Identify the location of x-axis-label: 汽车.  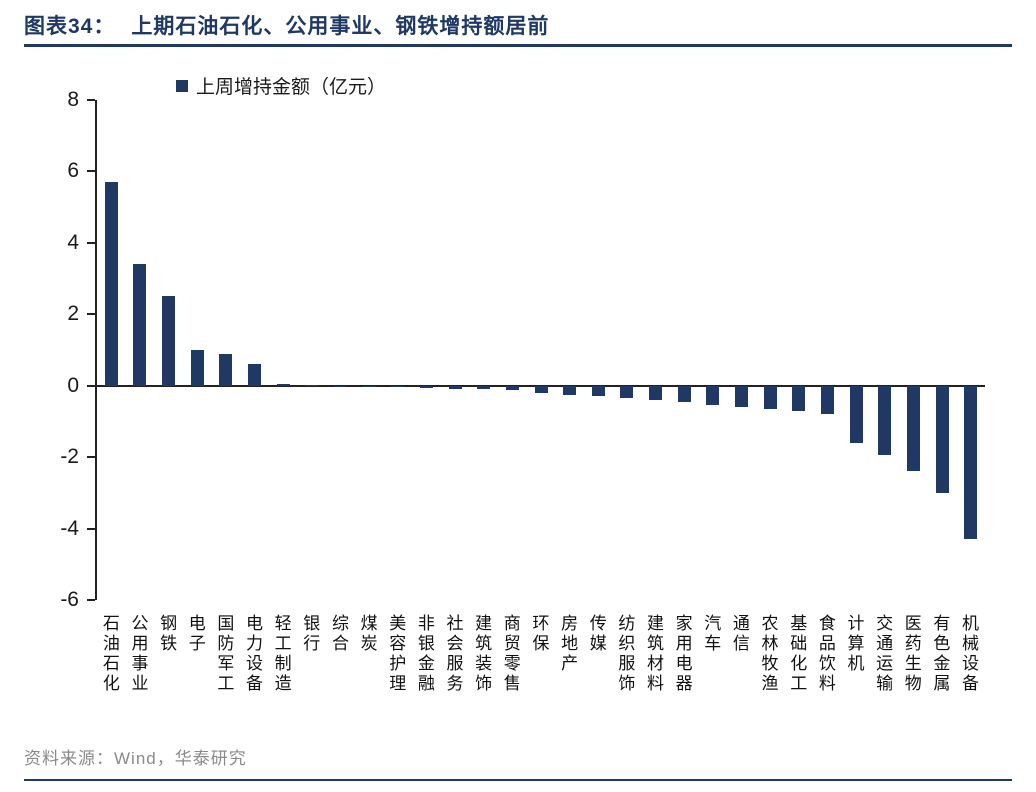
(713, 633).